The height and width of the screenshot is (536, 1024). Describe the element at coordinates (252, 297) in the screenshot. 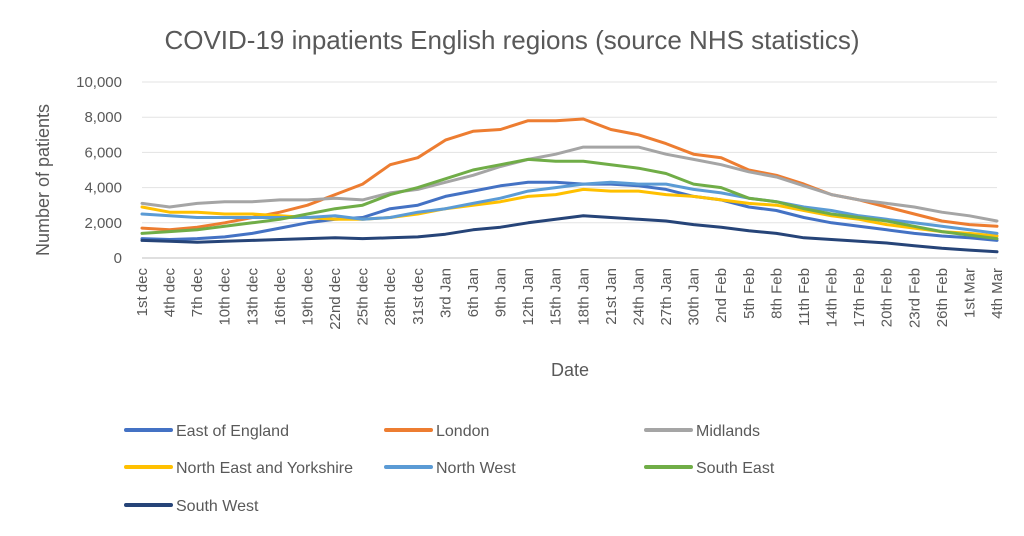

I see `x-tick-label: 13th dec` at that location.